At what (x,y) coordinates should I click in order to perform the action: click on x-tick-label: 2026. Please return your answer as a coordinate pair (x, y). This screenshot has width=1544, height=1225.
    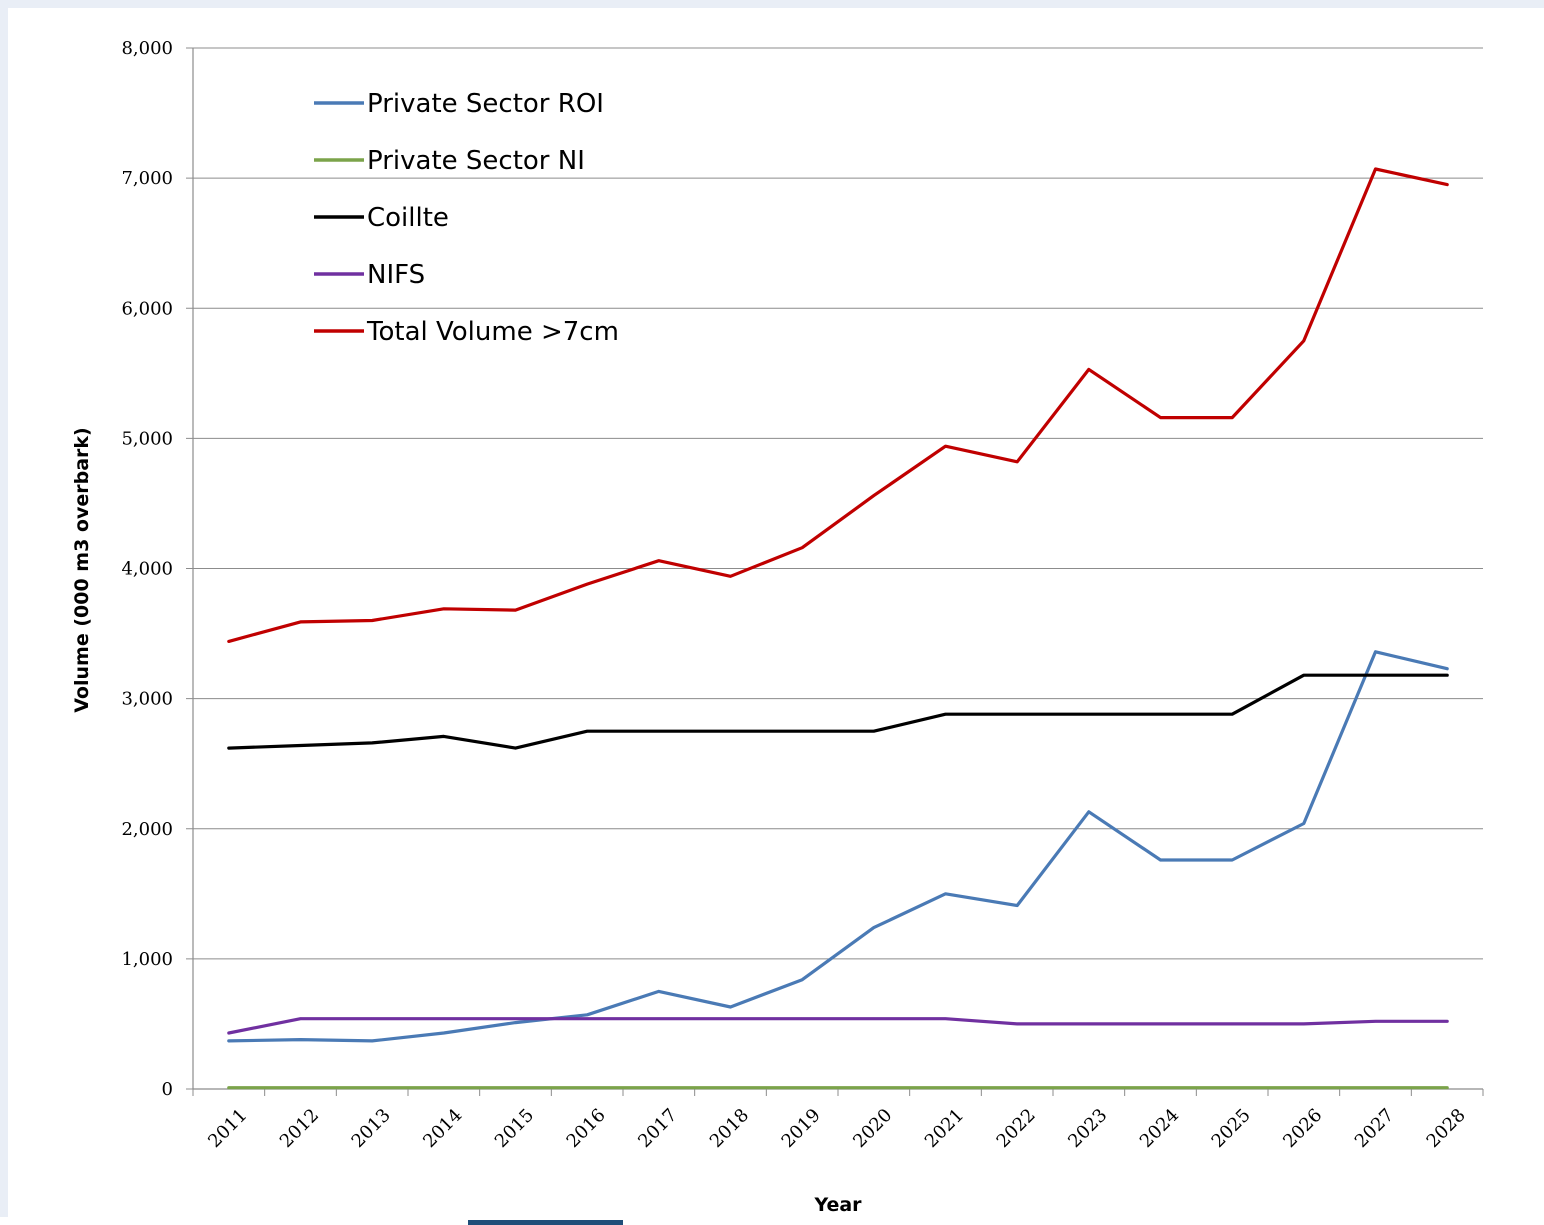
    Looking at the image, I should click on (1302, 1128).